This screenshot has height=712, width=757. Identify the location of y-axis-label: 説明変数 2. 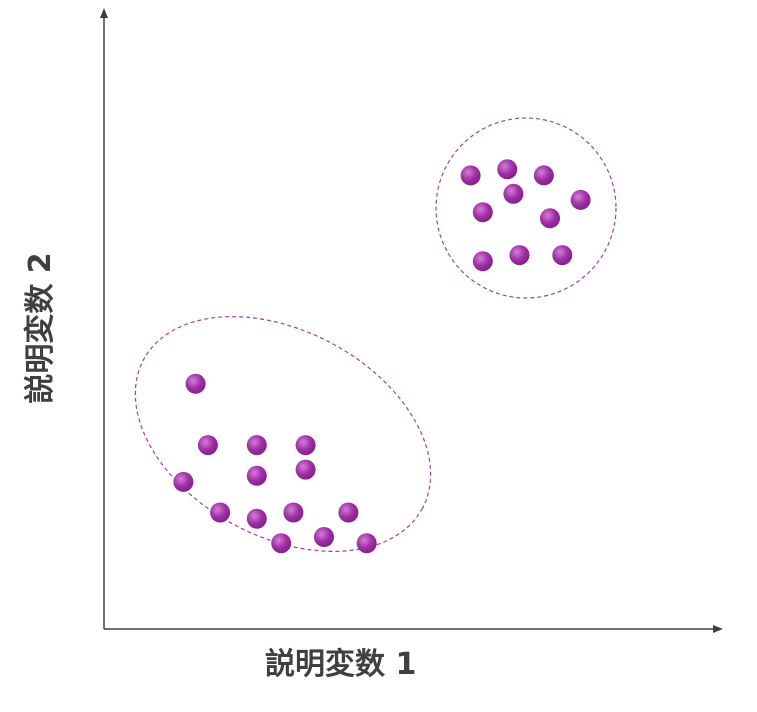
(40, 328).